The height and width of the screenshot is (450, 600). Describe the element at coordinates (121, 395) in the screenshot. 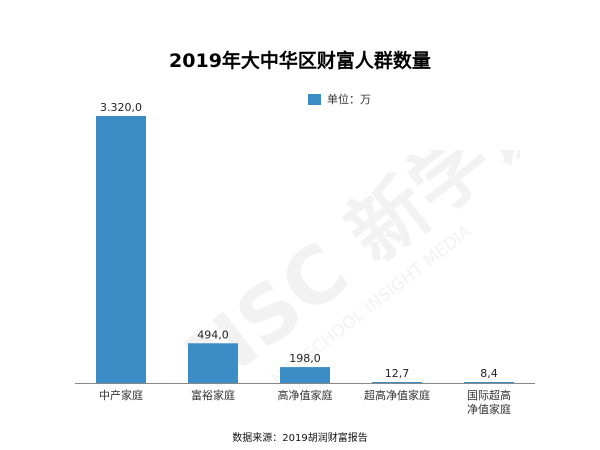

I see `category-label-0: 中产家庭` at that location.